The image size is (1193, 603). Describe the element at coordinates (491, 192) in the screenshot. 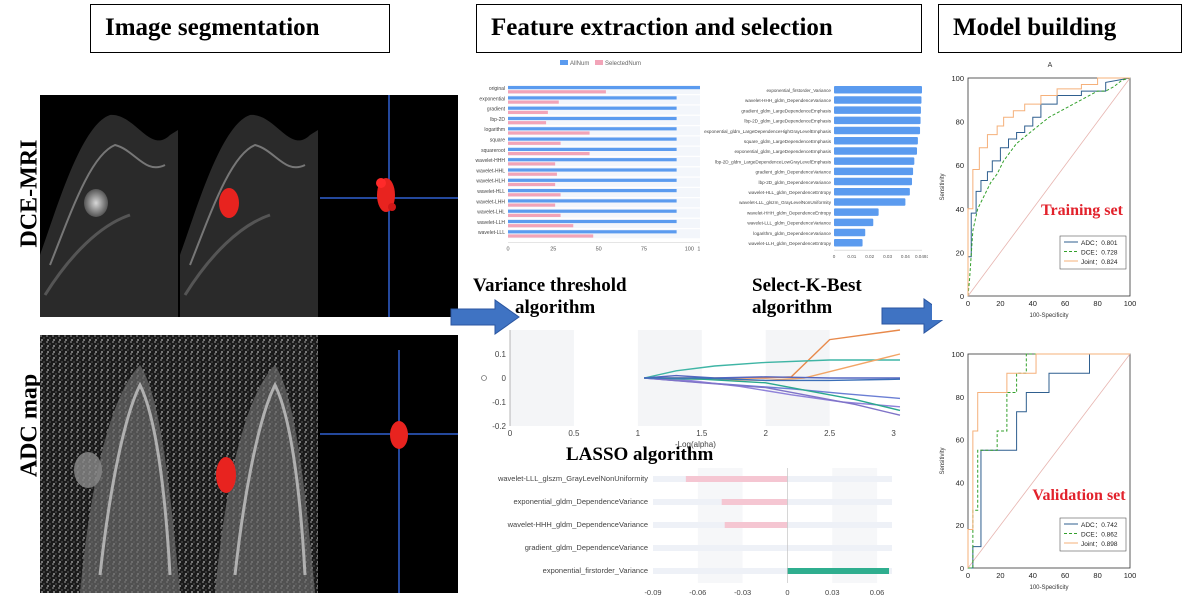

I see `category-label: wavelet-HLL` at that location.